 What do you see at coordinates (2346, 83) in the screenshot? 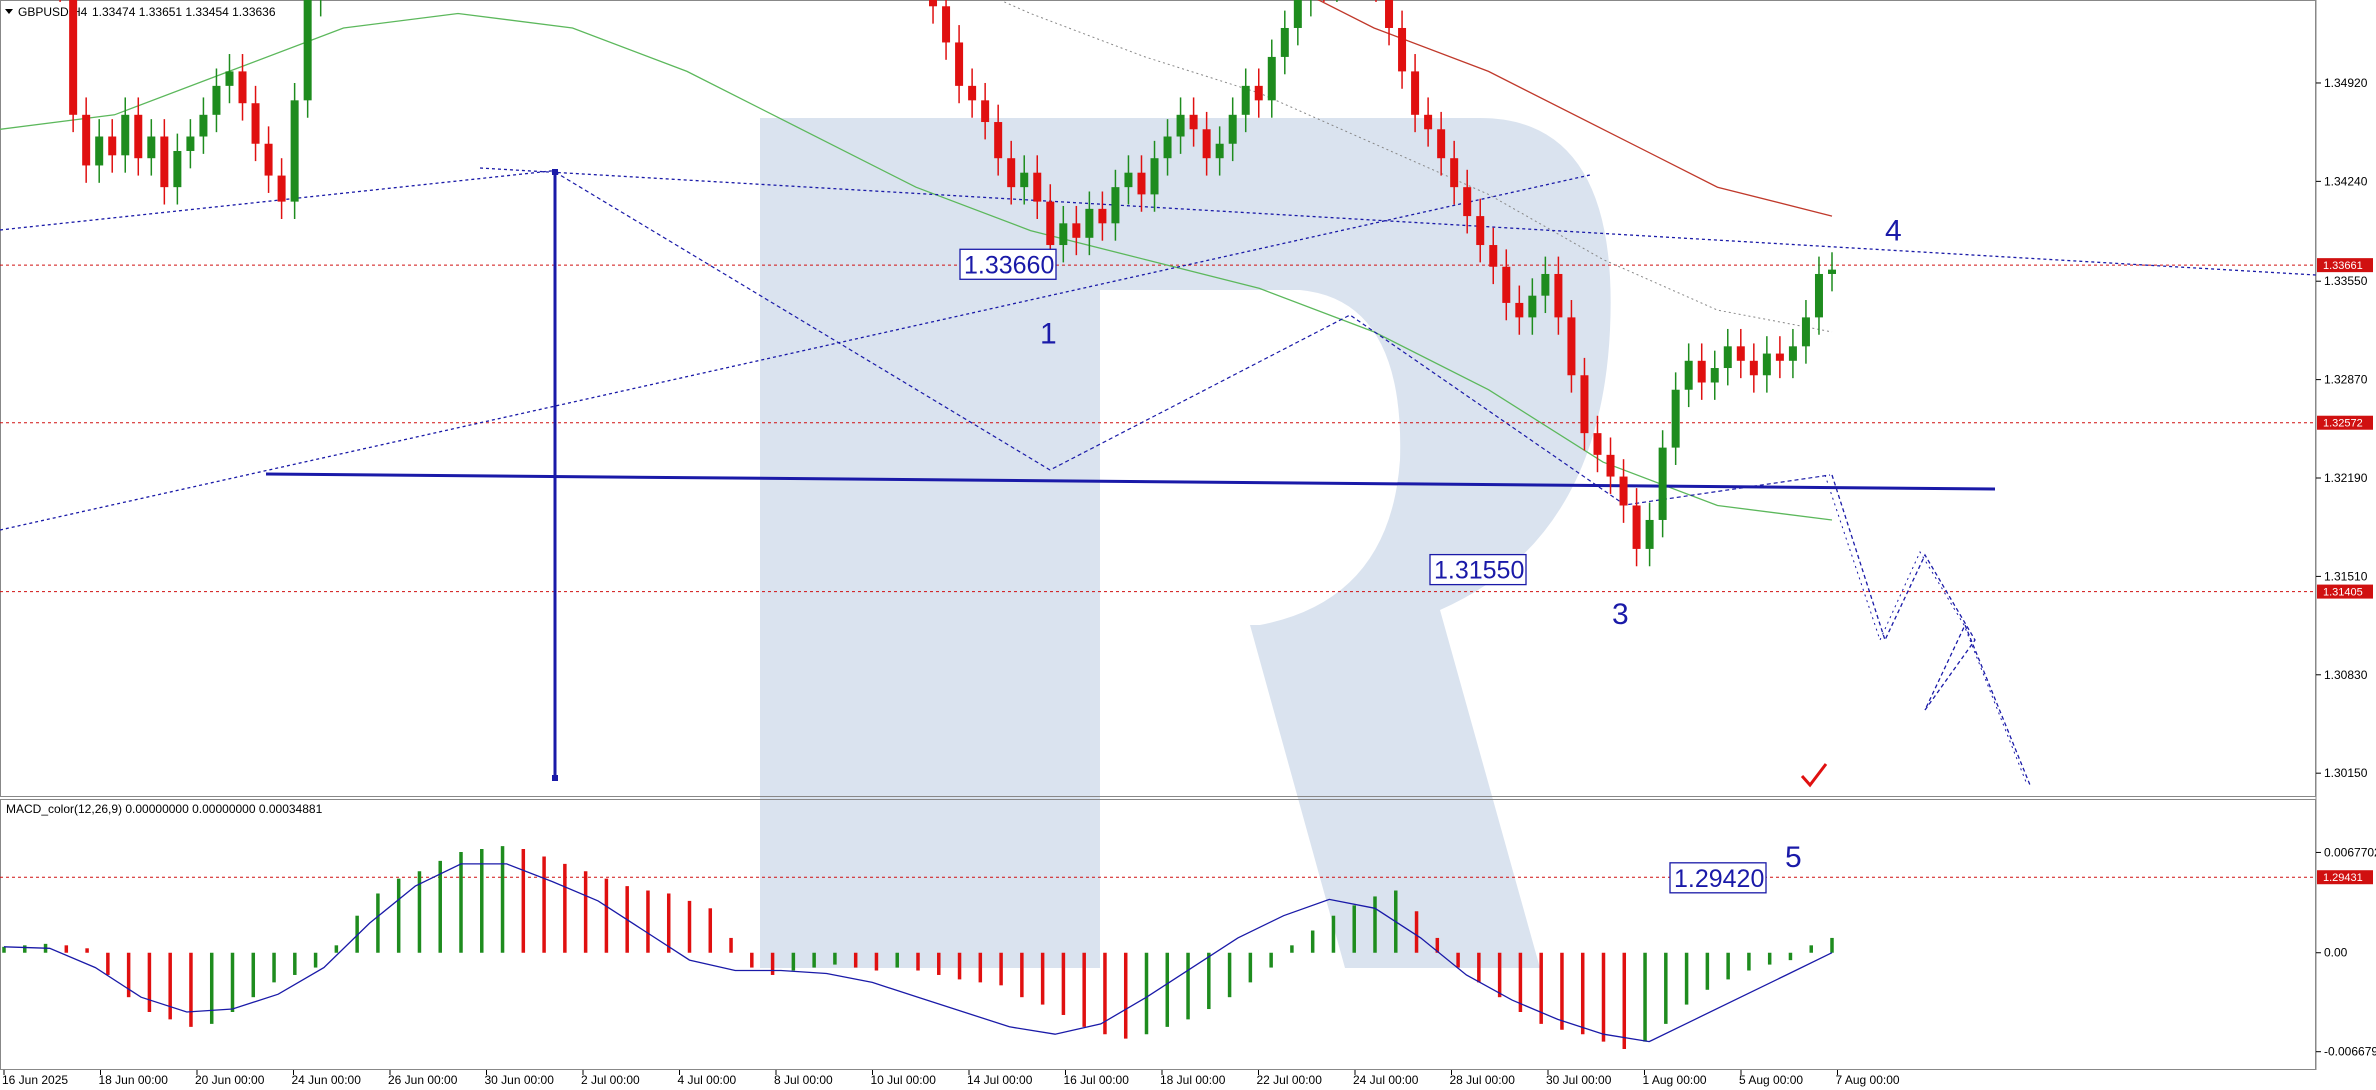
I see `price-tick-label: 1.34920` at bounding box center [2346, 83].